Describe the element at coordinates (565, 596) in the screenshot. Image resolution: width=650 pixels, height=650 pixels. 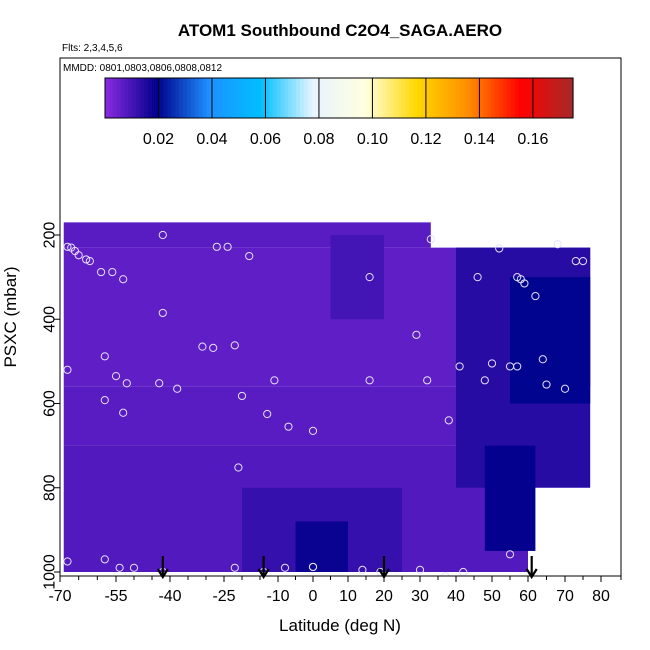
I see `x-tick-label: 70` at that location.